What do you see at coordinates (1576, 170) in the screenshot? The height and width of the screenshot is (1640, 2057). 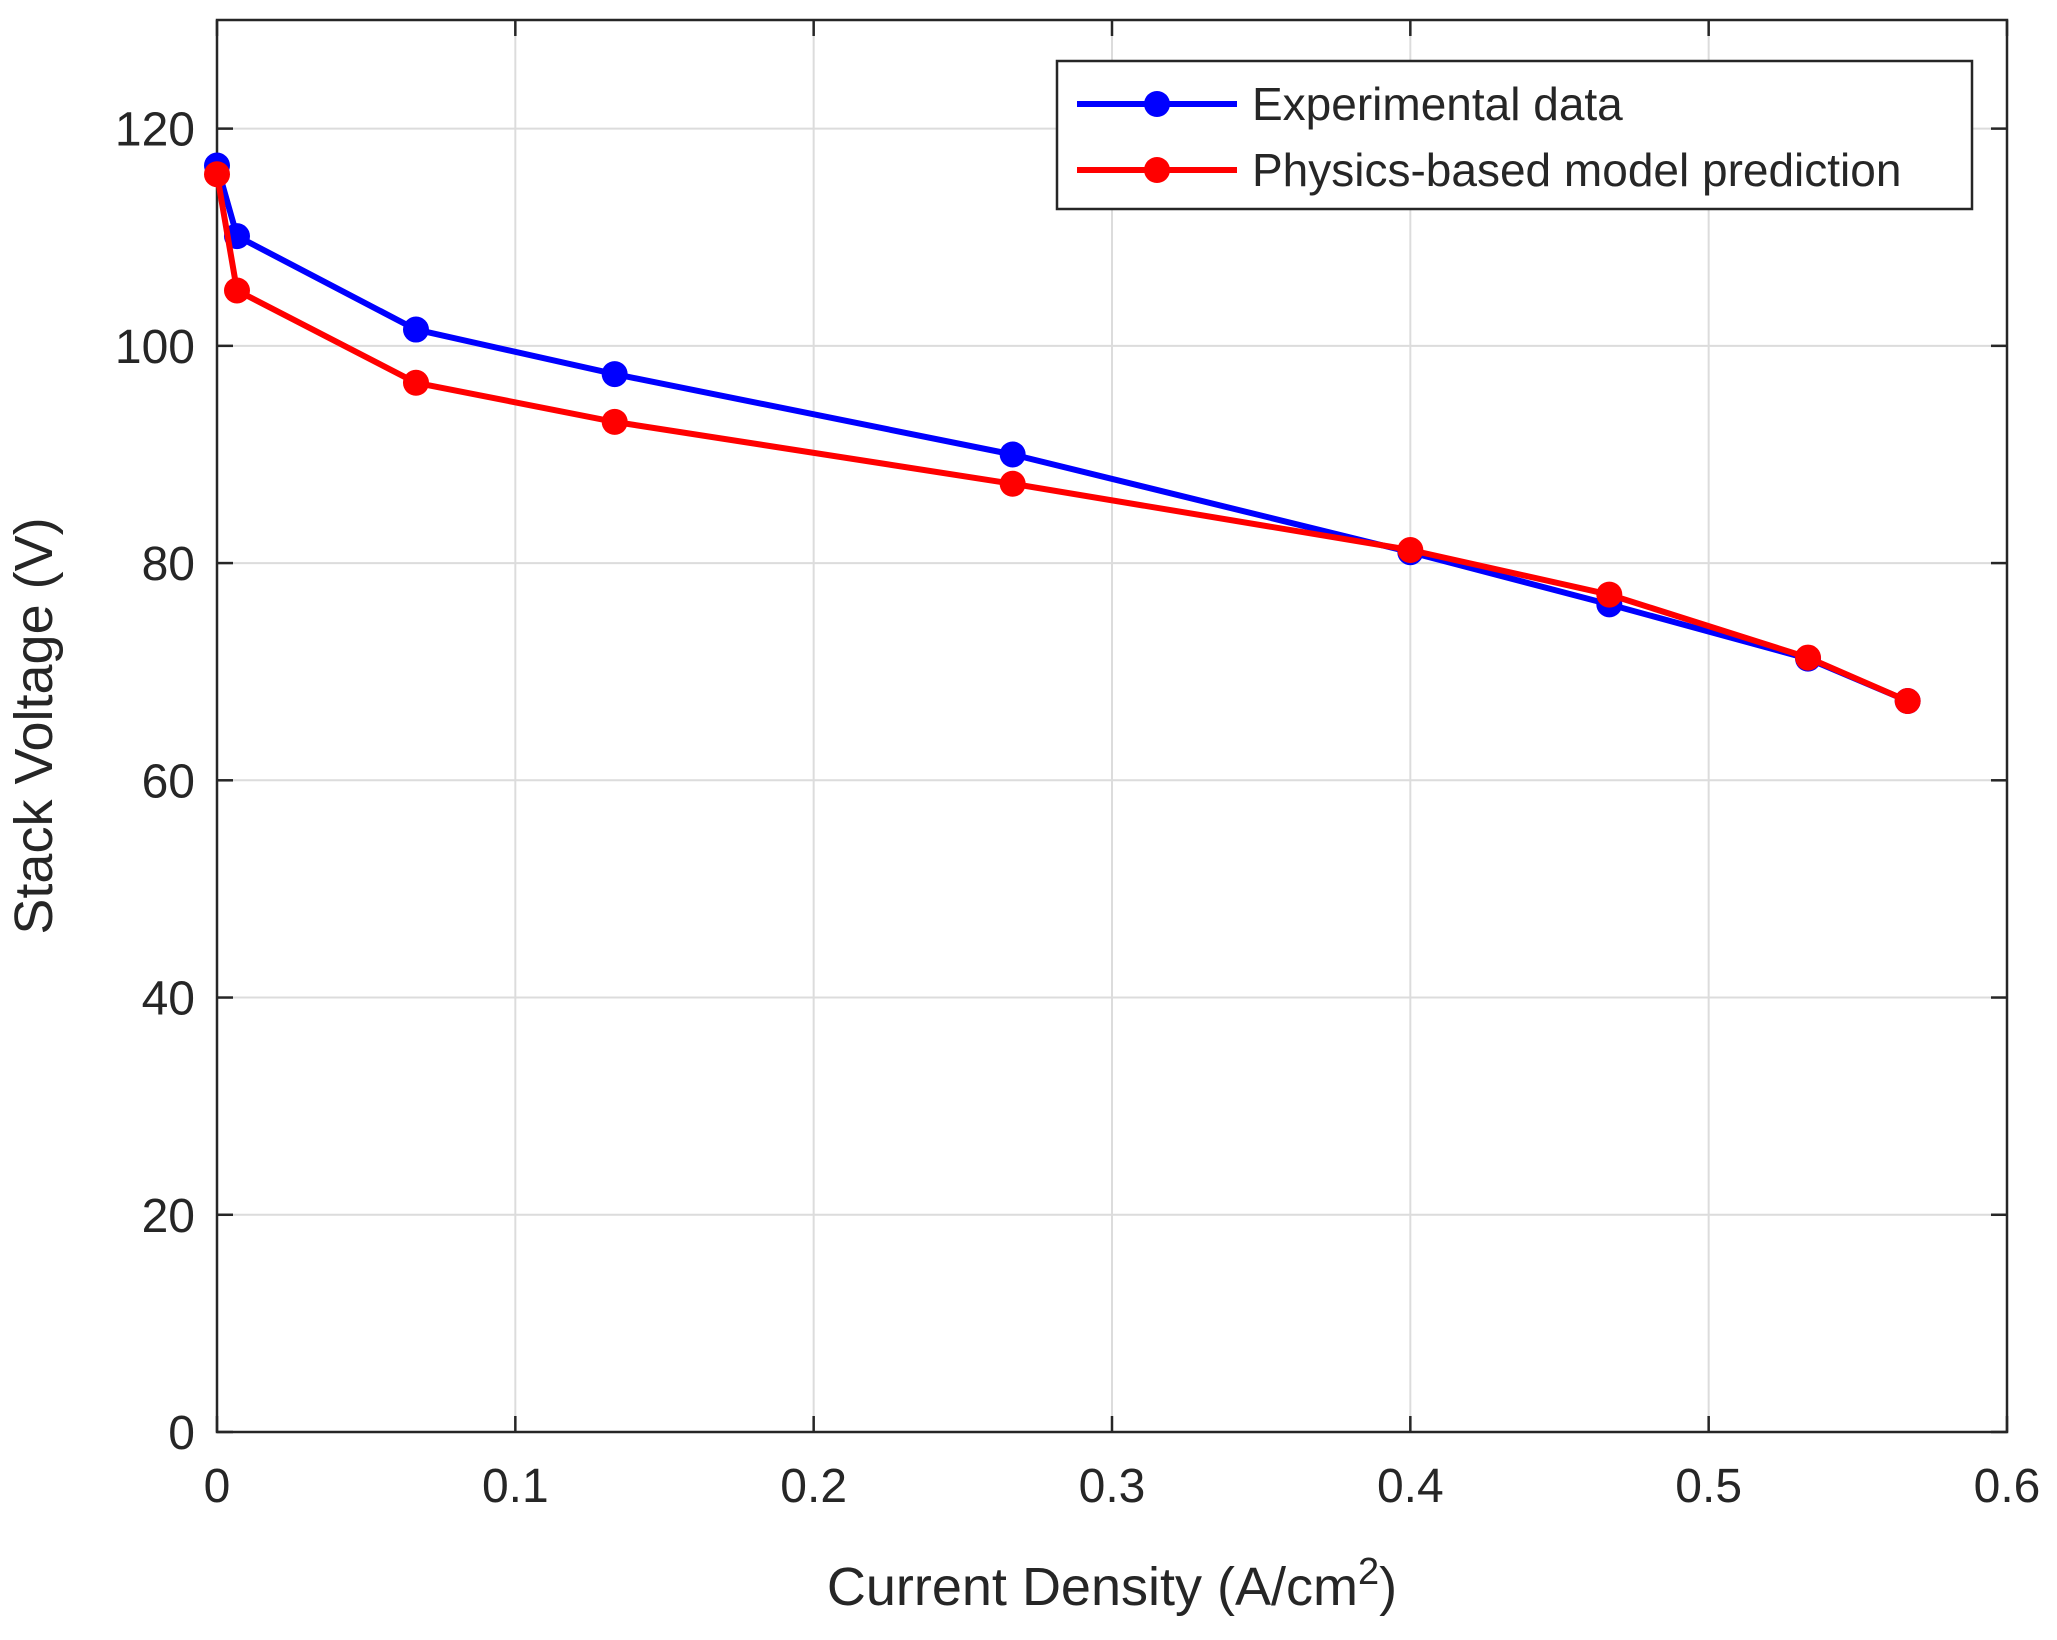 I see `legend-label: Physics-based model prediction` at bounding box center [1576, 170].